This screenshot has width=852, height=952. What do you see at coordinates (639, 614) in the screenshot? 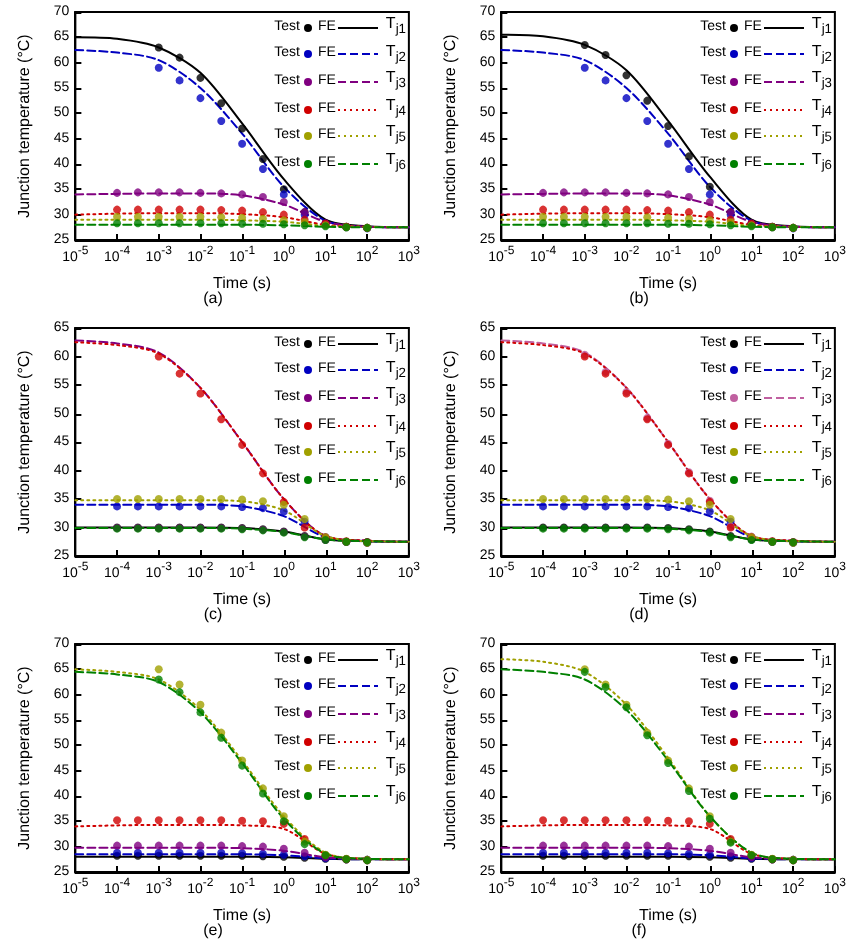
I see `text: (d)` at bounding box center [639, 614].